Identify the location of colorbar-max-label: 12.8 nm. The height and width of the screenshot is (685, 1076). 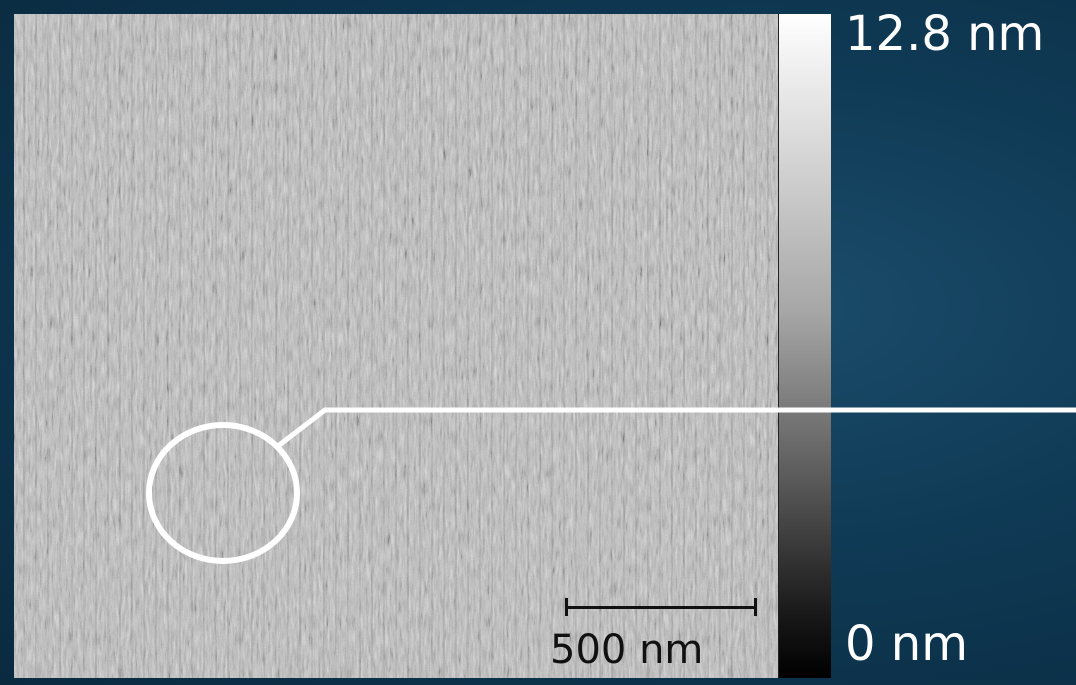
(945, 34).